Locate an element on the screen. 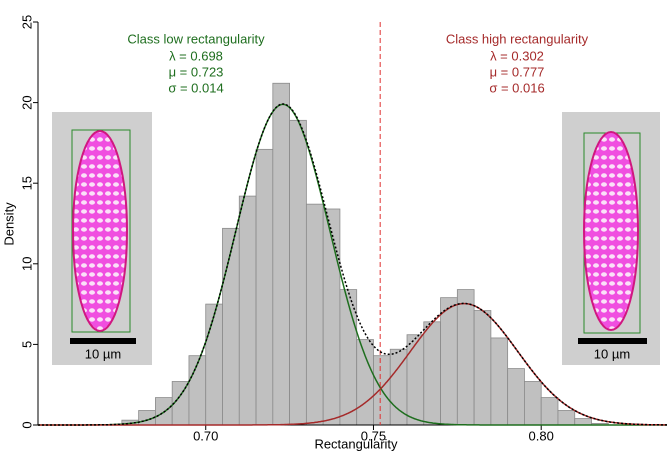 This screenshot has width=667, height=451. component-param: λ = 0.698 is located at coordinates (196, 55).